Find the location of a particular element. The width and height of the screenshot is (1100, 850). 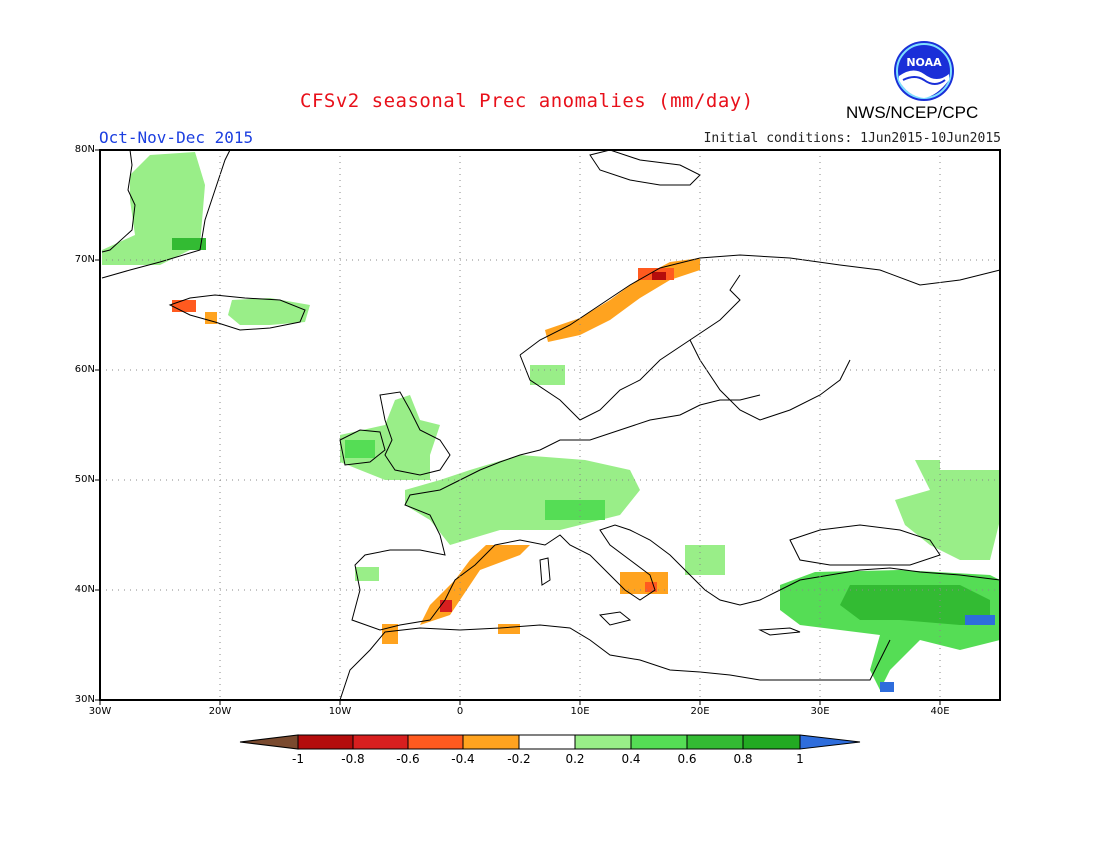

lat-label: 30N is located at coordinates (84, 699).